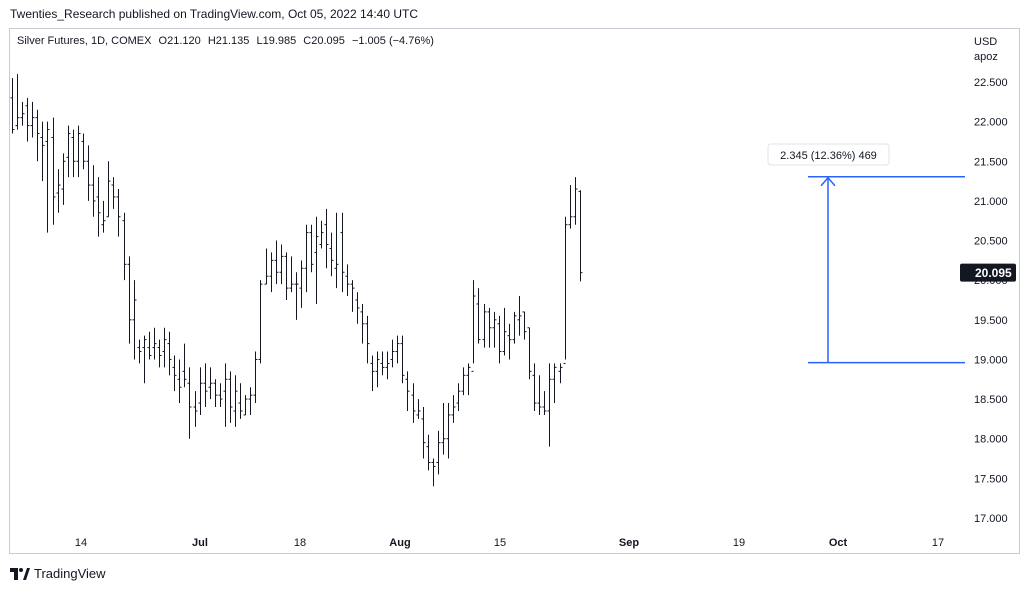 Image resolution: width=1030 pixels, height=591 pixels. I want to click on measure-label: 2.345 (12.36%) 469, so click(828, 156).